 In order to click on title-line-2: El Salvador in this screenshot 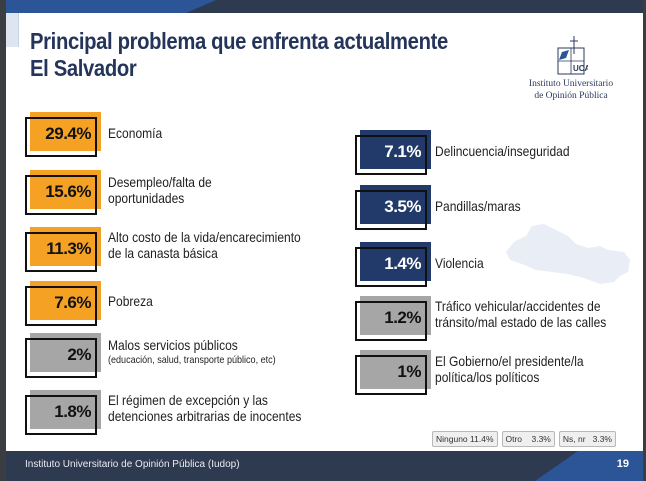, I will do `click(83, 68)`.